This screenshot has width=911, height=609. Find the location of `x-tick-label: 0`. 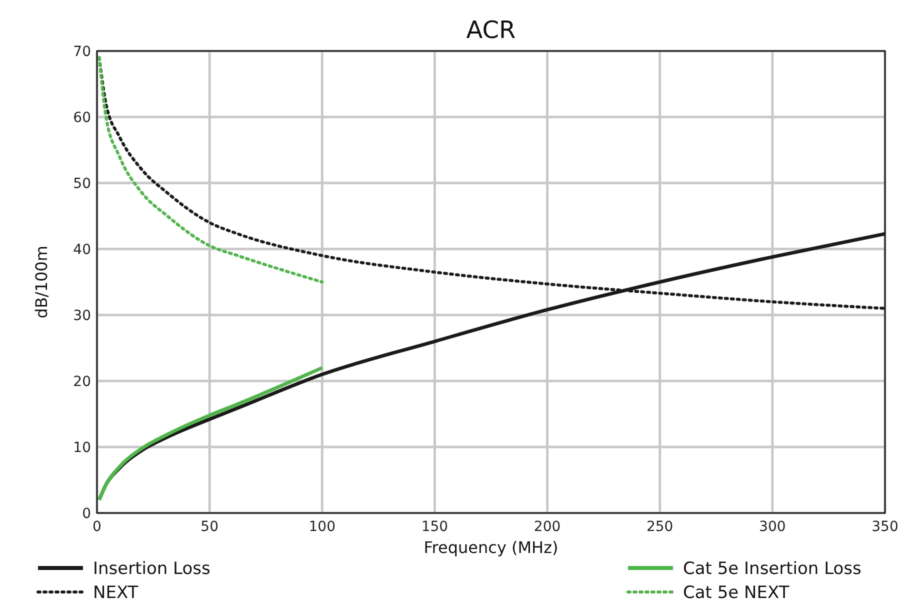

x-tick-label: 0 is located at coordinates (97, 527).